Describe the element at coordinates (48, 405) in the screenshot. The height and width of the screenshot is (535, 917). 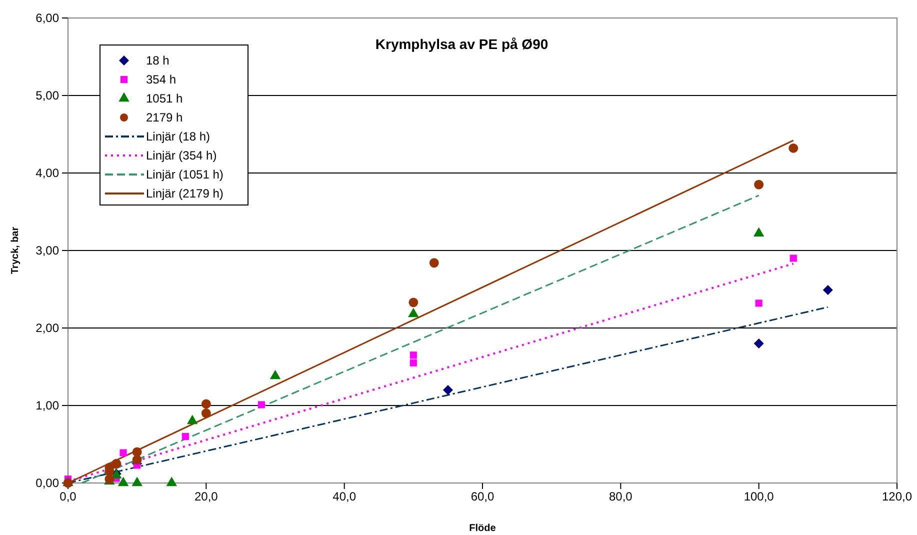
I see `y-tick-label: 1,00` at that location.